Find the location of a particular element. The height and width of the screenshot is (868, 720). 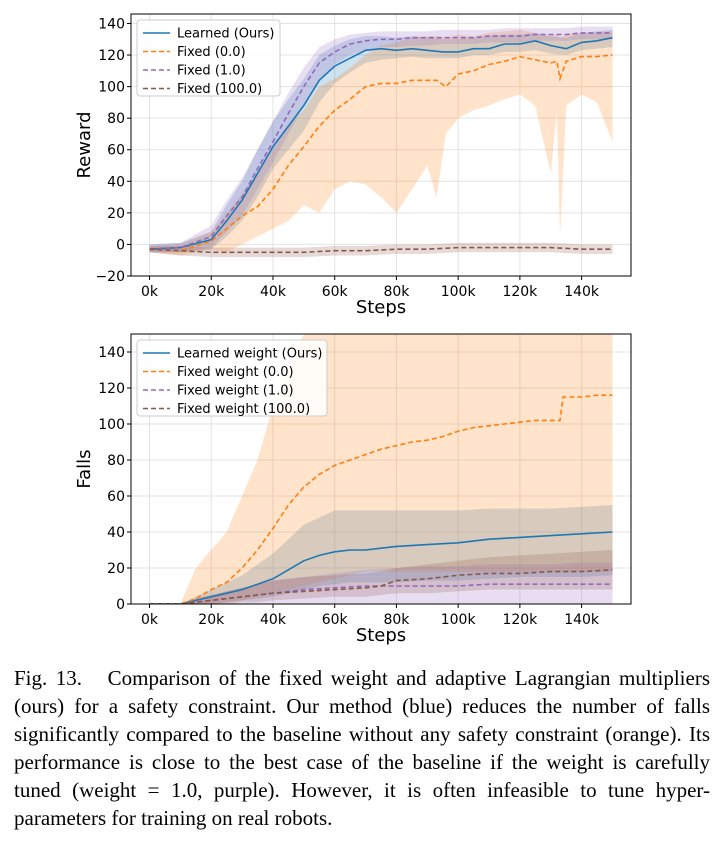

falls-ytick-label: 120 is located at coordinates (111, 389).